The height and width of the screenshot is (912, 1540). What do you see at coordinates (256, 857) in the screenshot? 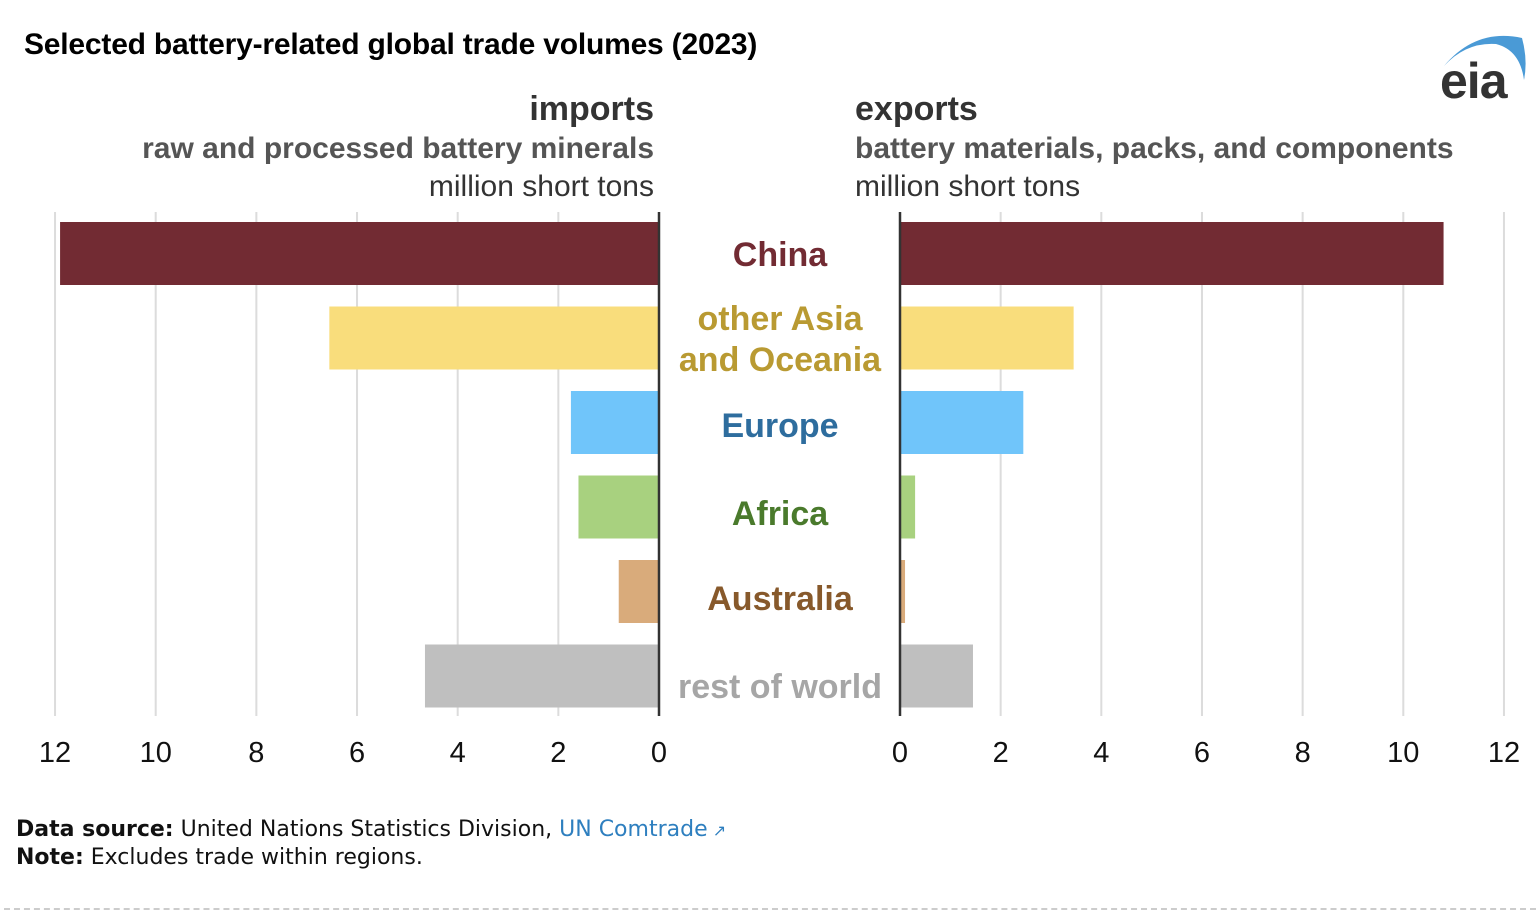
I see `note-text: Excludes trade within regions.` at bounding box center [256, 857].